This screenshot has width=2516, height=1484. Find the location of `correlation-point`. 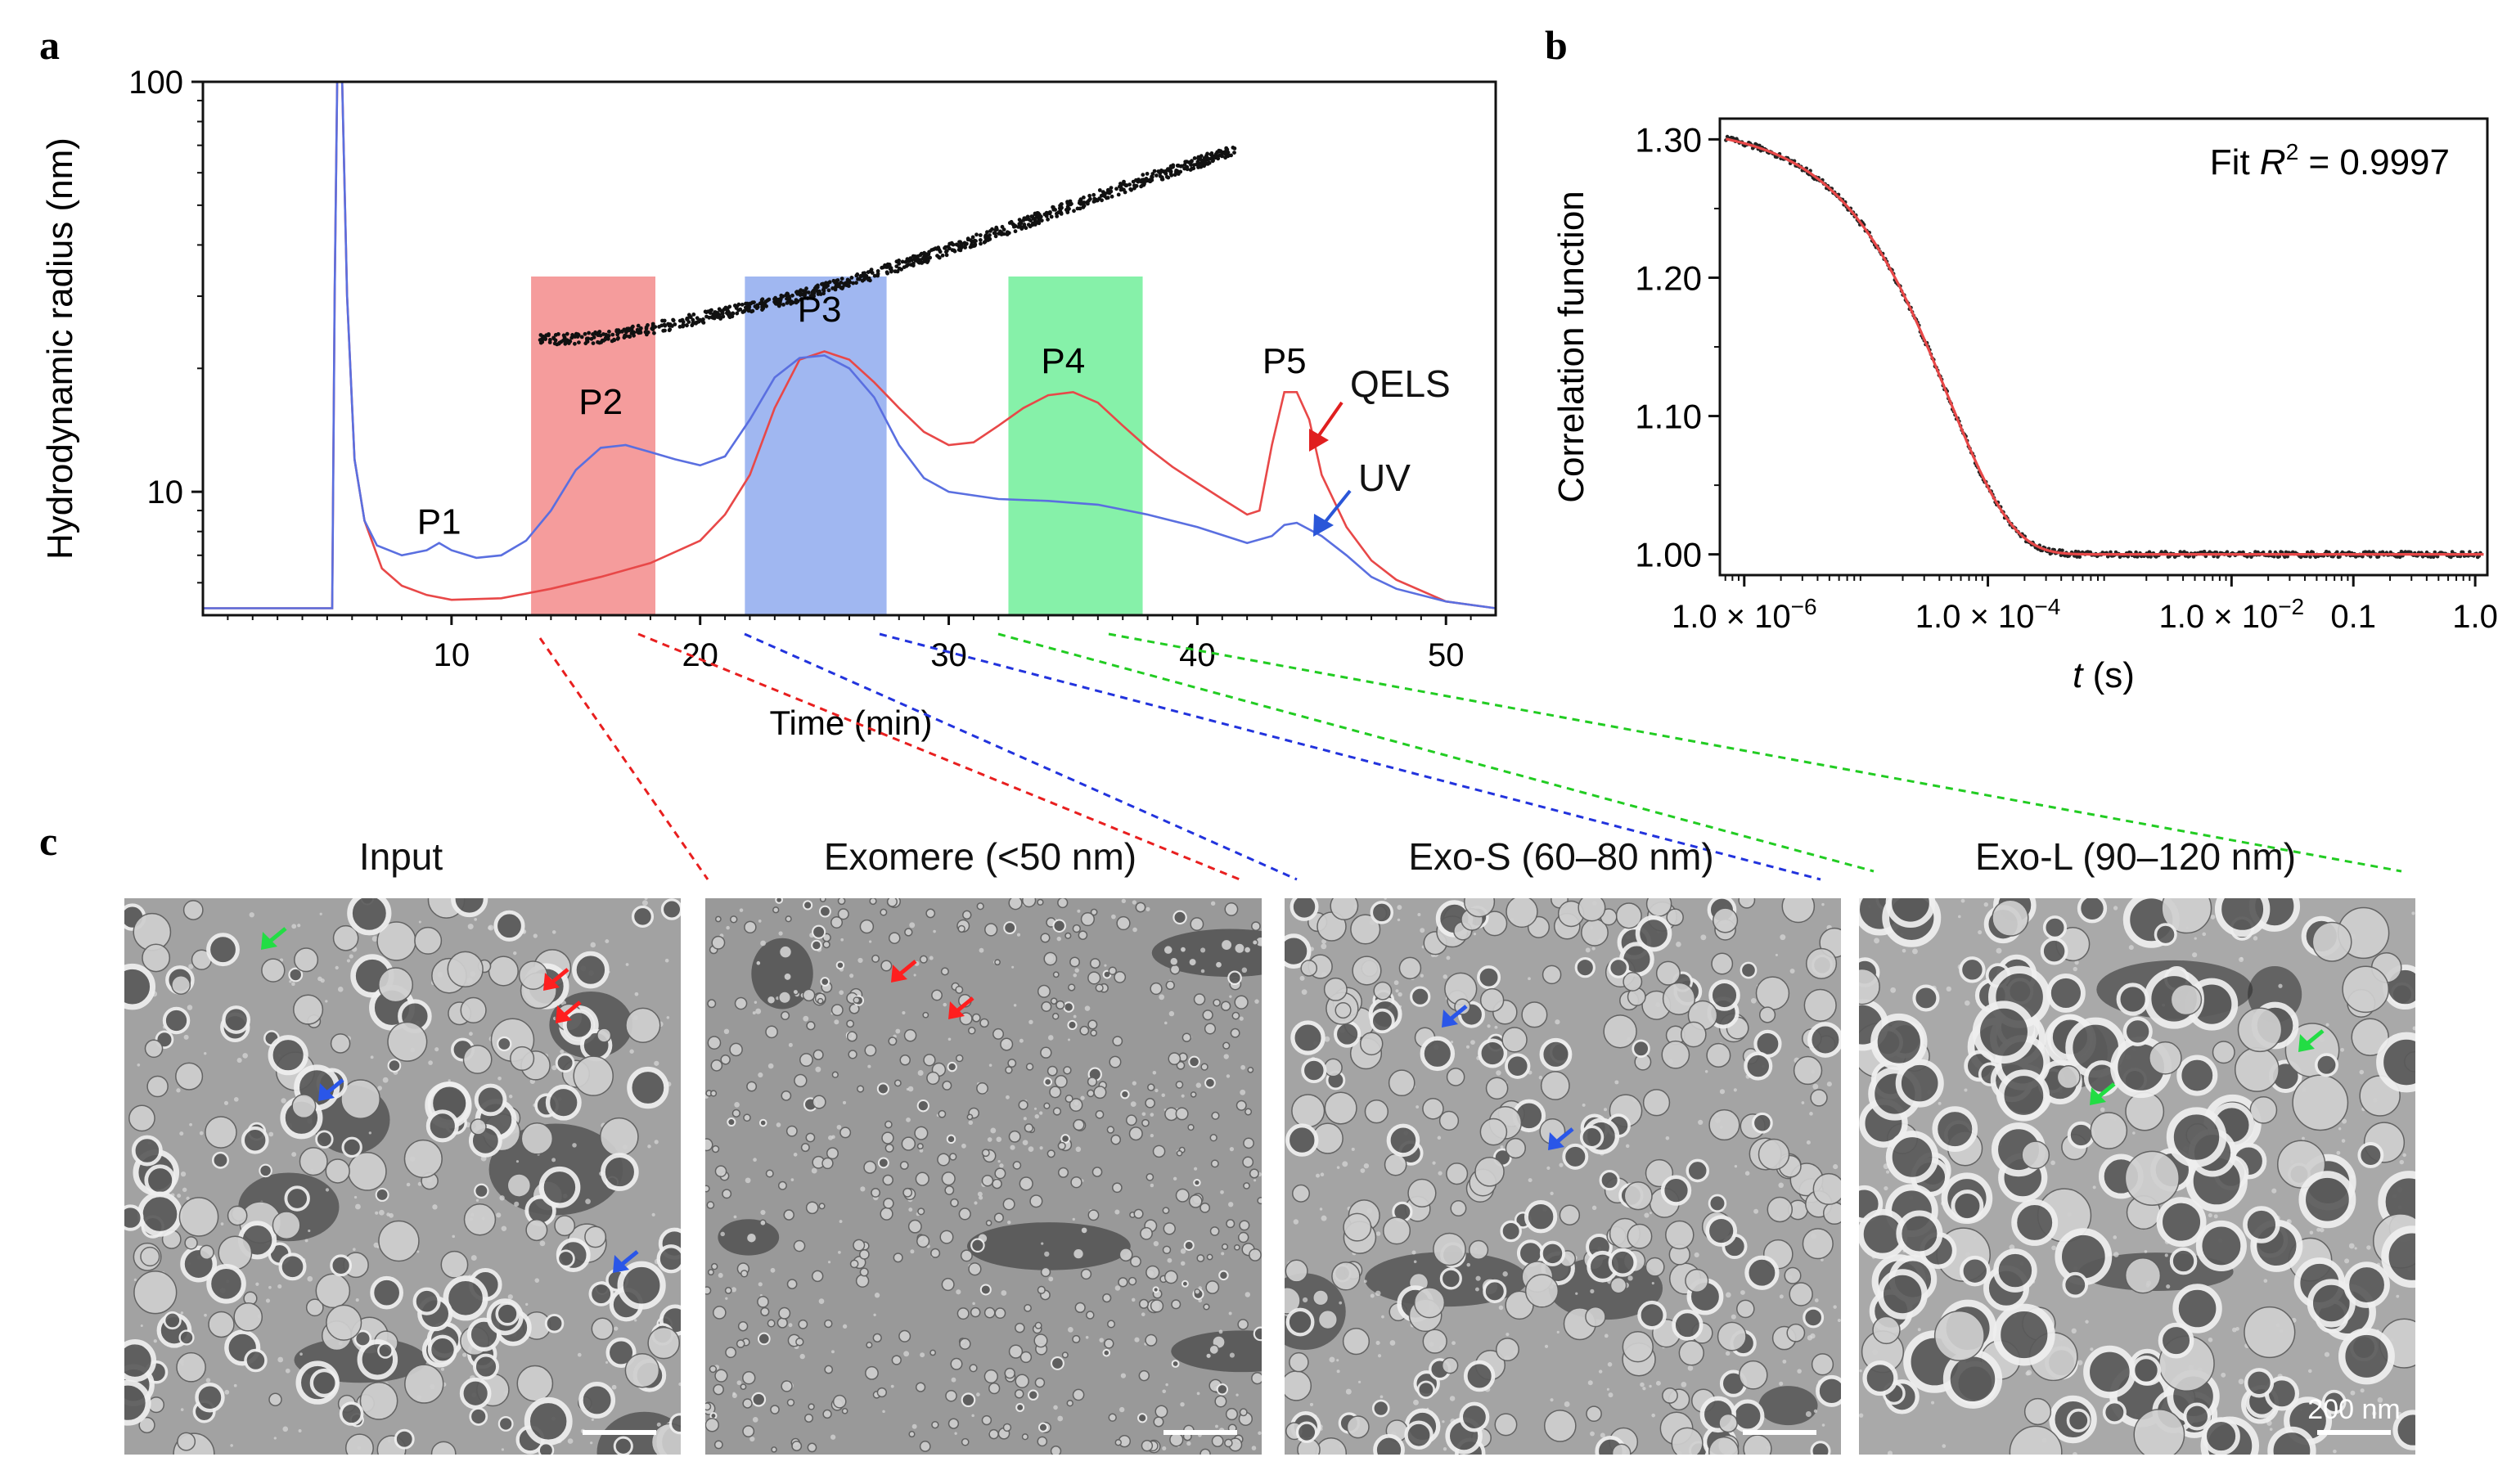

correlation-point is located at coordinates (2337, 552).